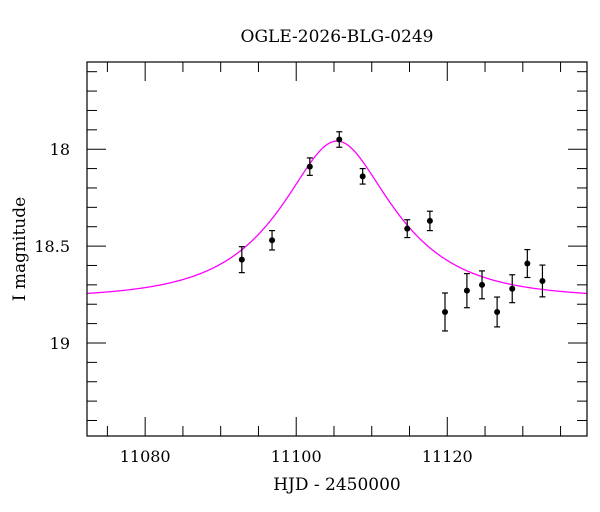 The width and height of the screenshot is (600, 512). I want to click on x-tick-label: 11080, so click(145, 456).